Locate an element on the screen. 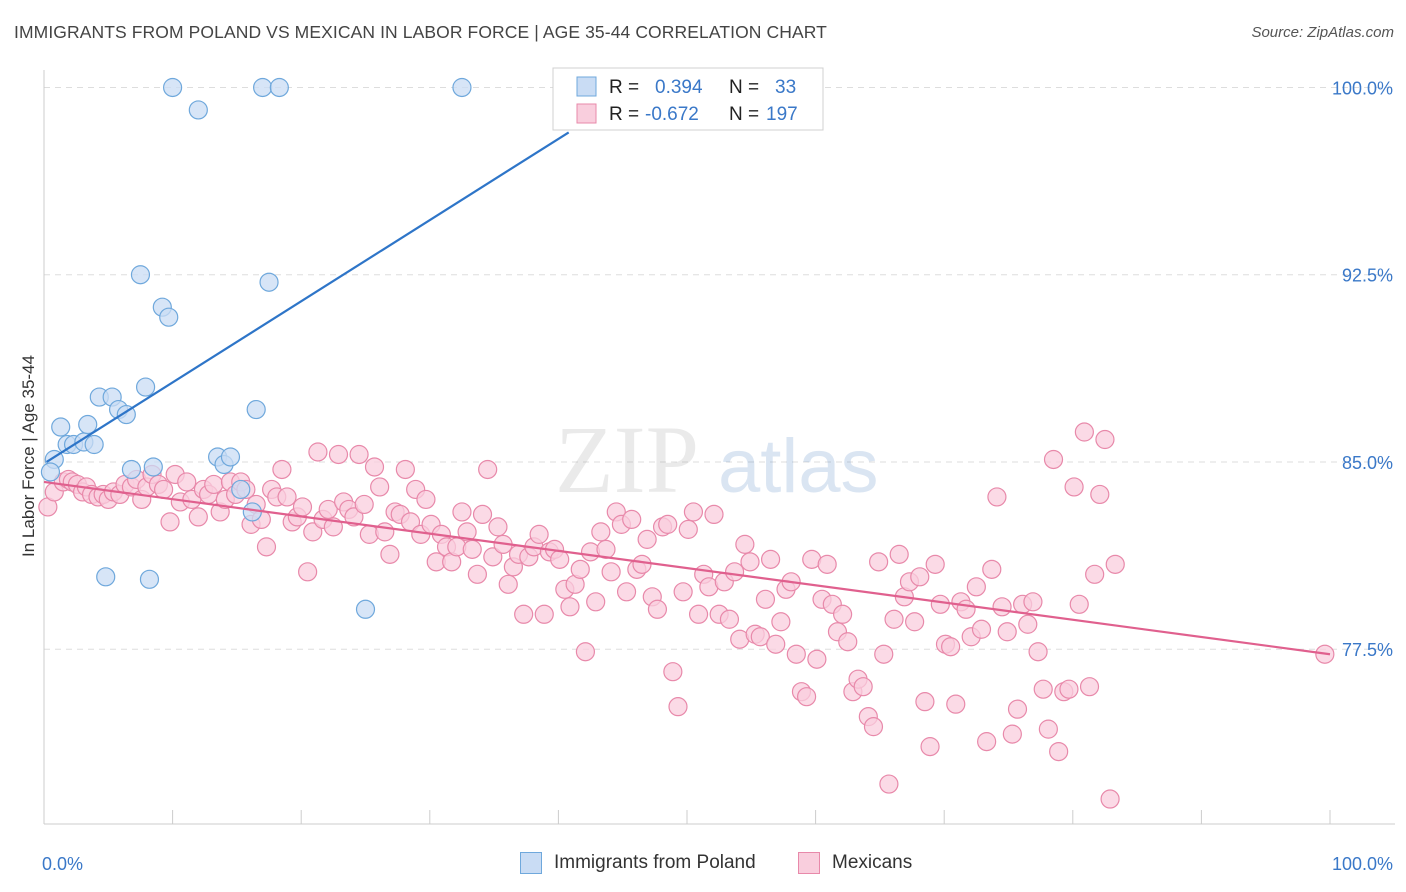  x-tick-labels: 0.0% 100.0% is located at coordinates (717, 864).